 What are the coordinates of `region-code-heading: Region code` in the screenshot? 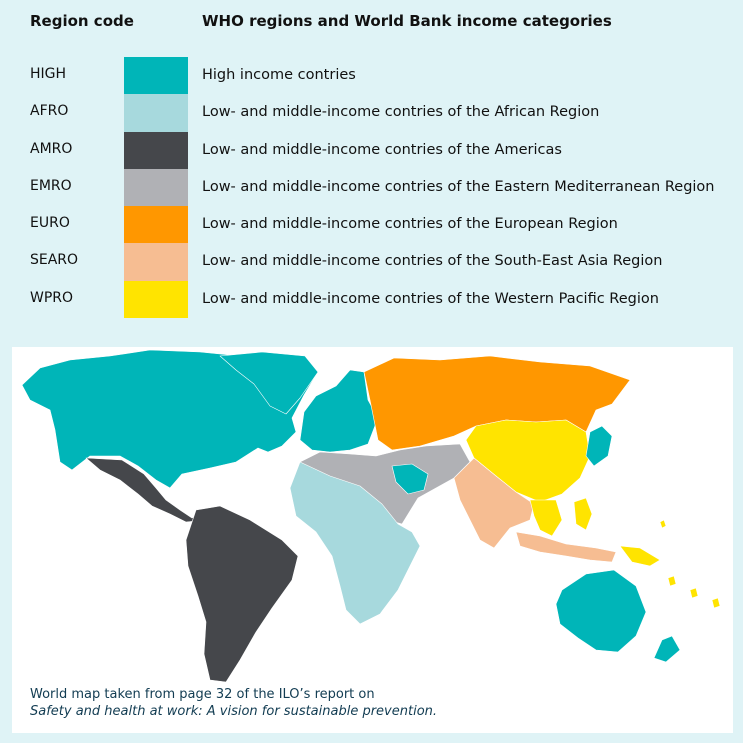 It's located at (82, 21).